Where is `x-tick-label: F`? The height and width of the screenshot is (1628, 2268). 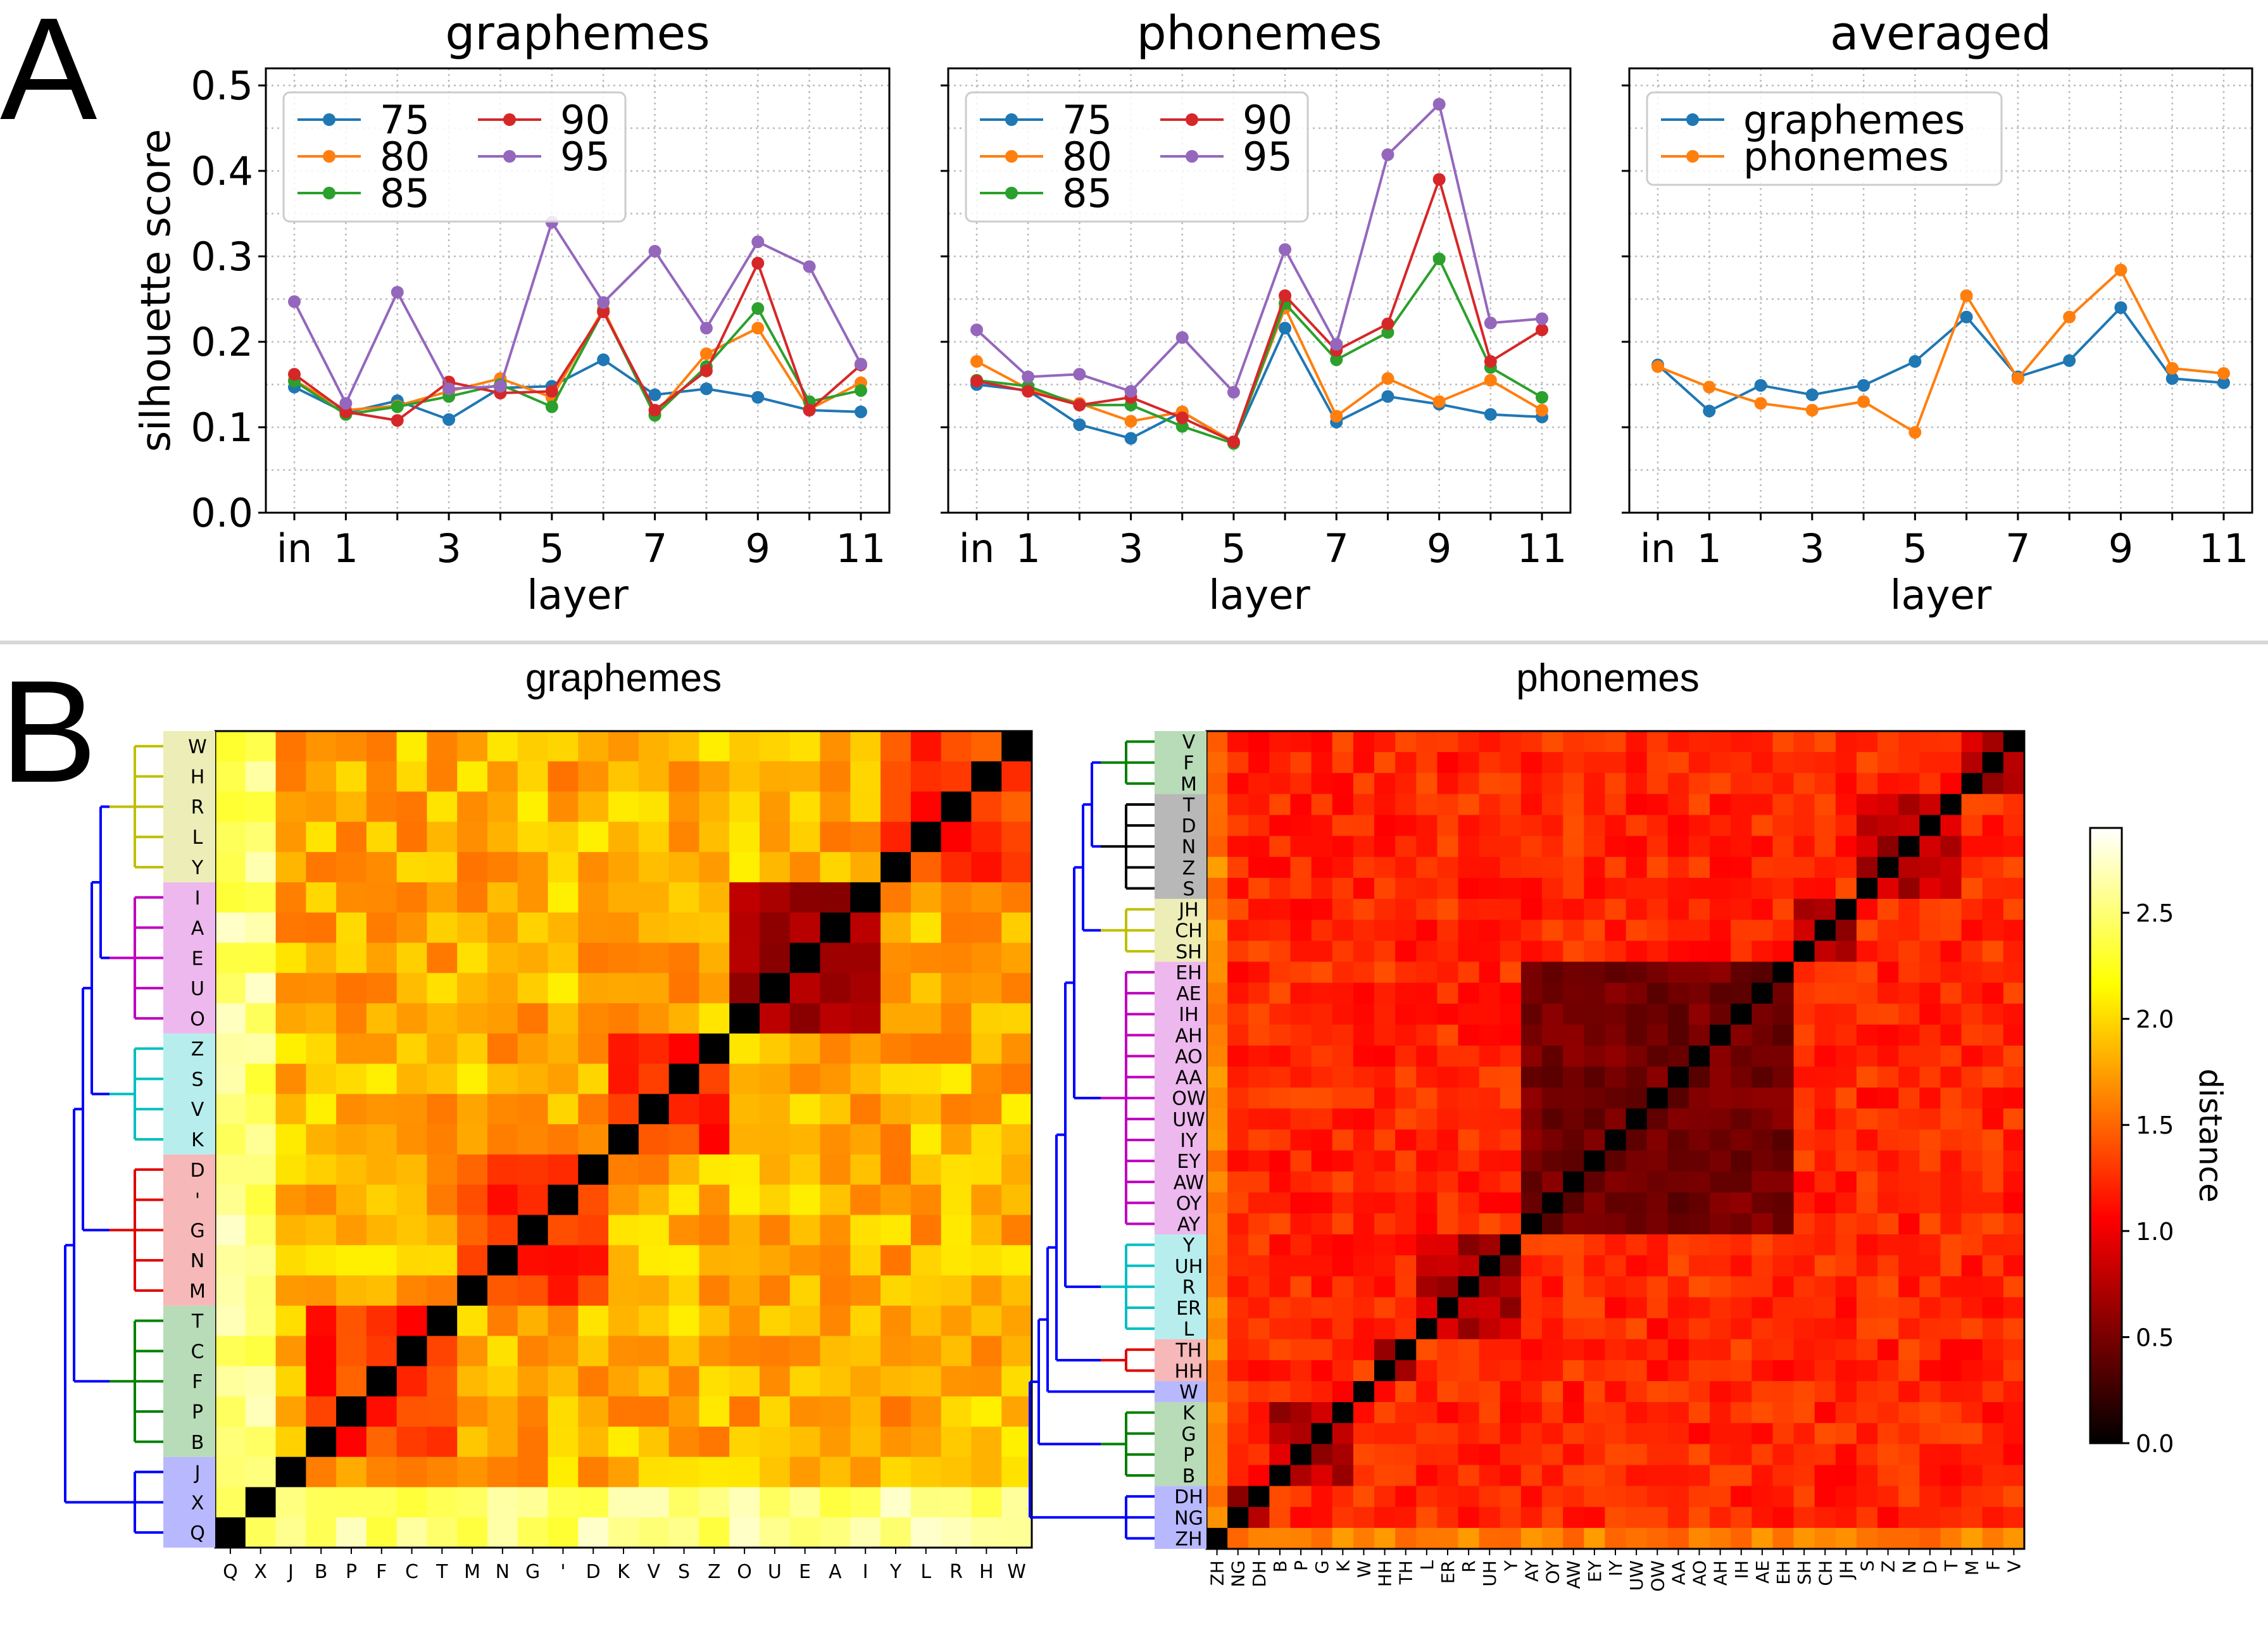
x-tick-label: F is located at coordinates (1993, 1565).